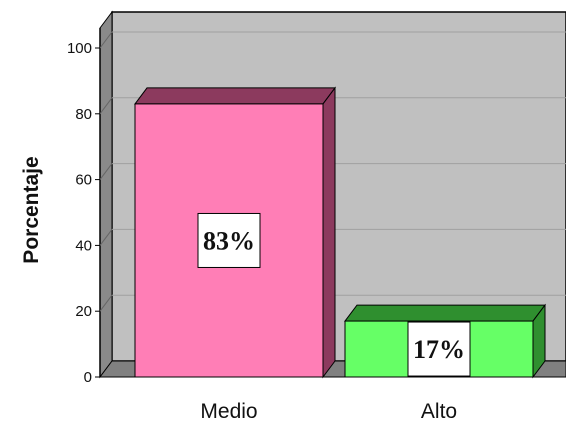 This screenshot has height=429, width=566. I want to click on data-label: 83%, so click(229, 240).